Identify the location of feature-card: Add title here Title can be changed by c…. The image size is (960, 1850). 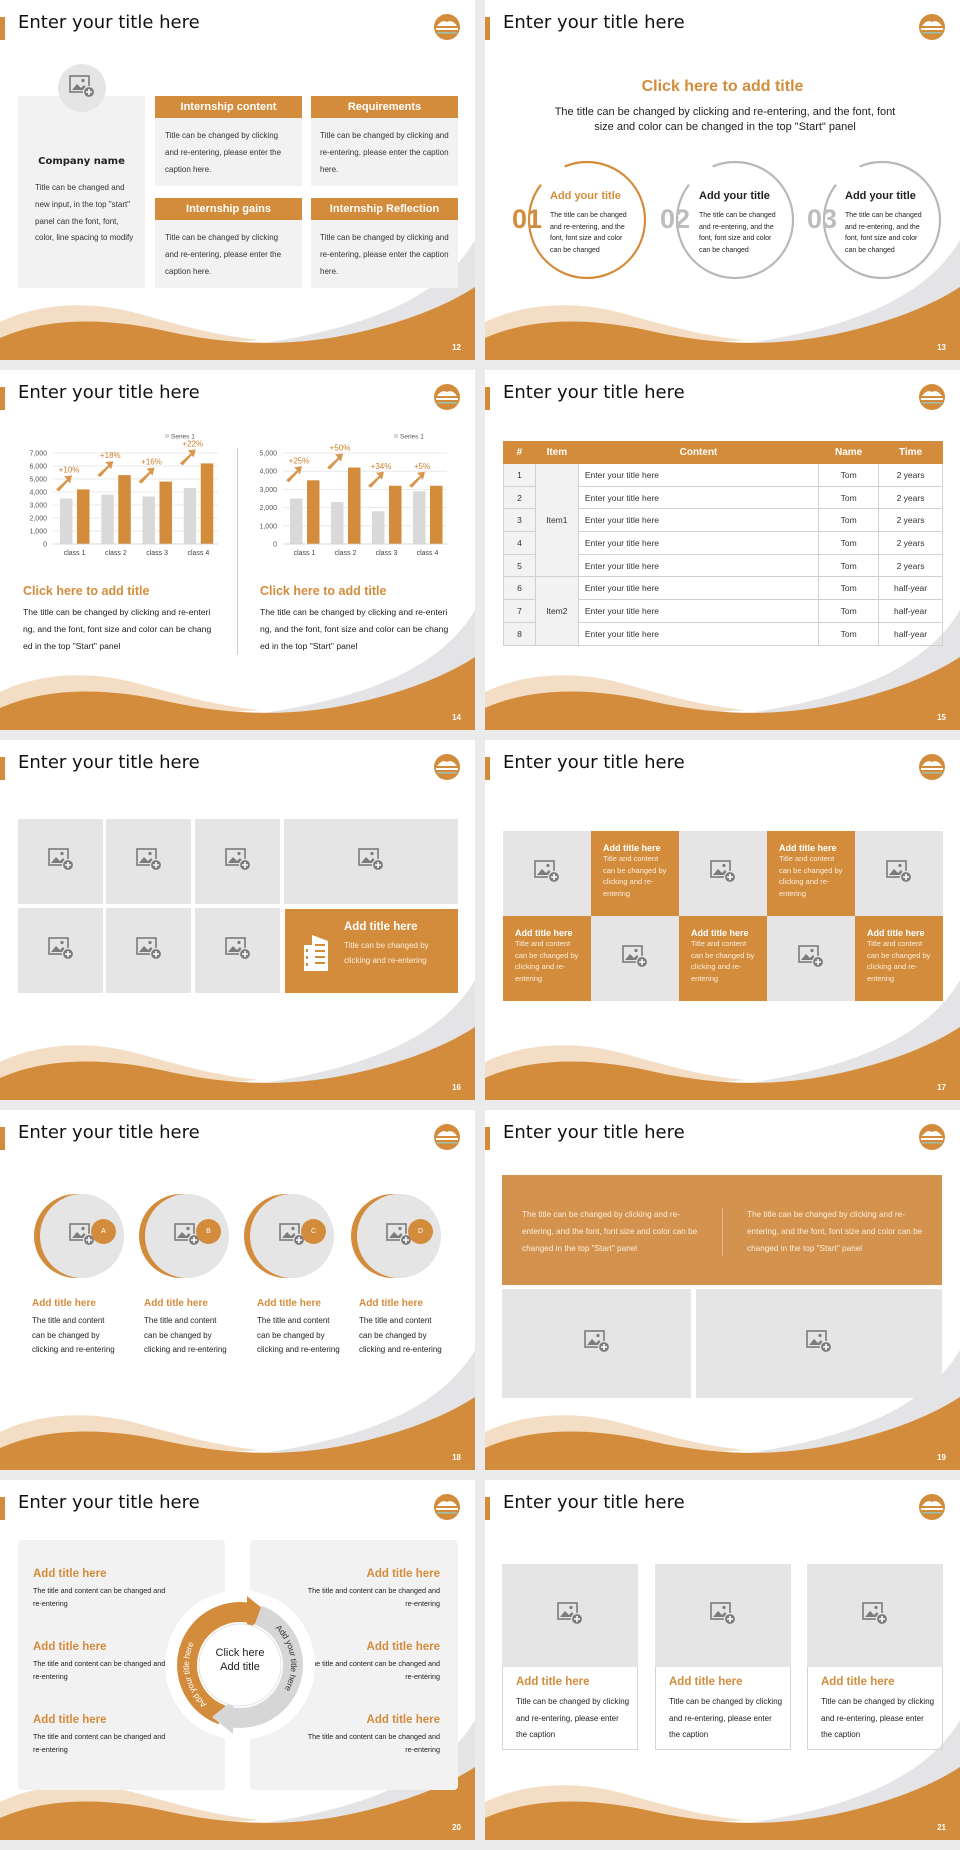
(371, 951).